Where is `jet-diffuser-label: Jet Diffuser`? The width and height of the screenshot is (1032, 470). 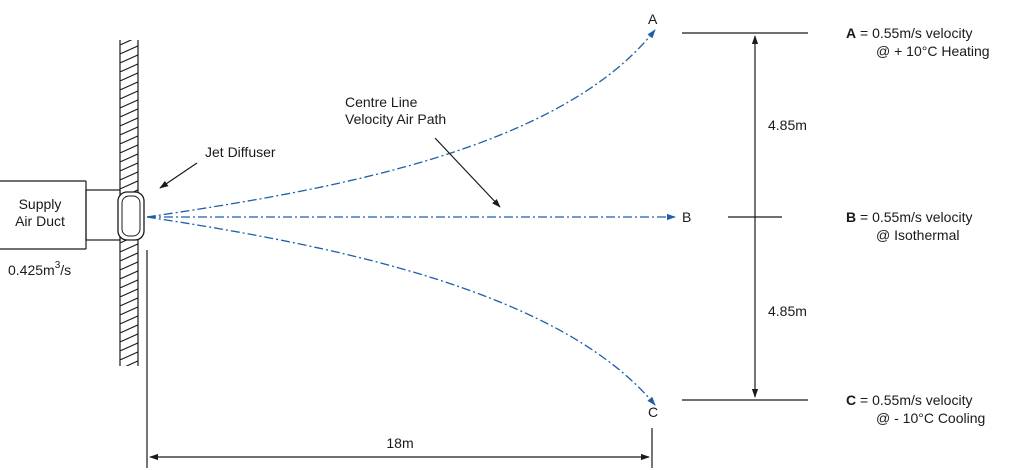
jet-diffuser-label: Jet Diffuser is located at coordinates (240, 152).